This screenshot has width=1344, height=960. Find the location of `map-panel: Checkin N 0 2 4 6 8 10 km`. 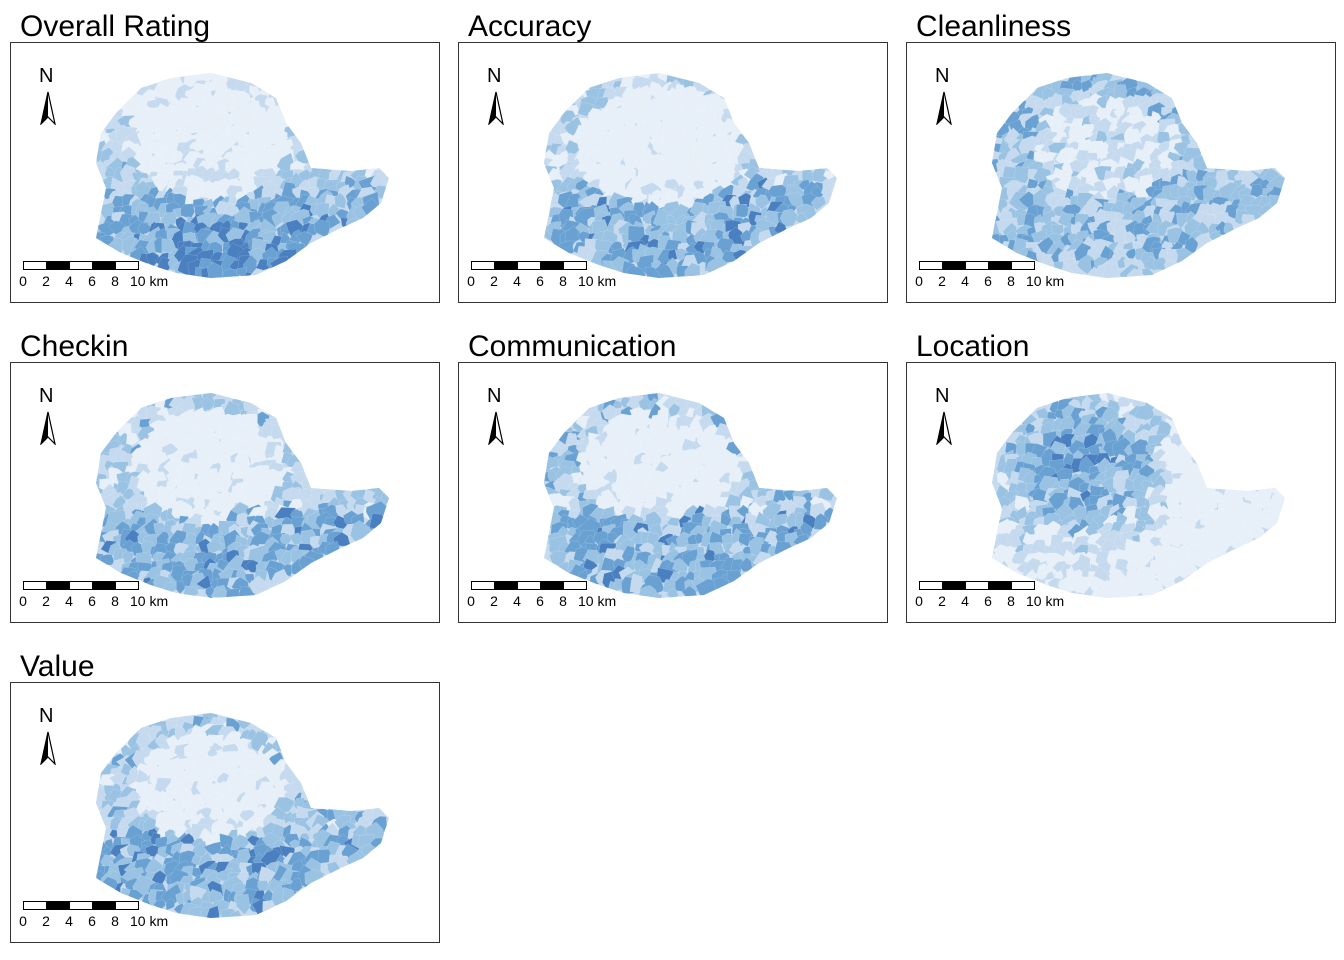

map-panel: Checkin N 0 2 4 6 8 10 km is located at coordinates (225, 471).